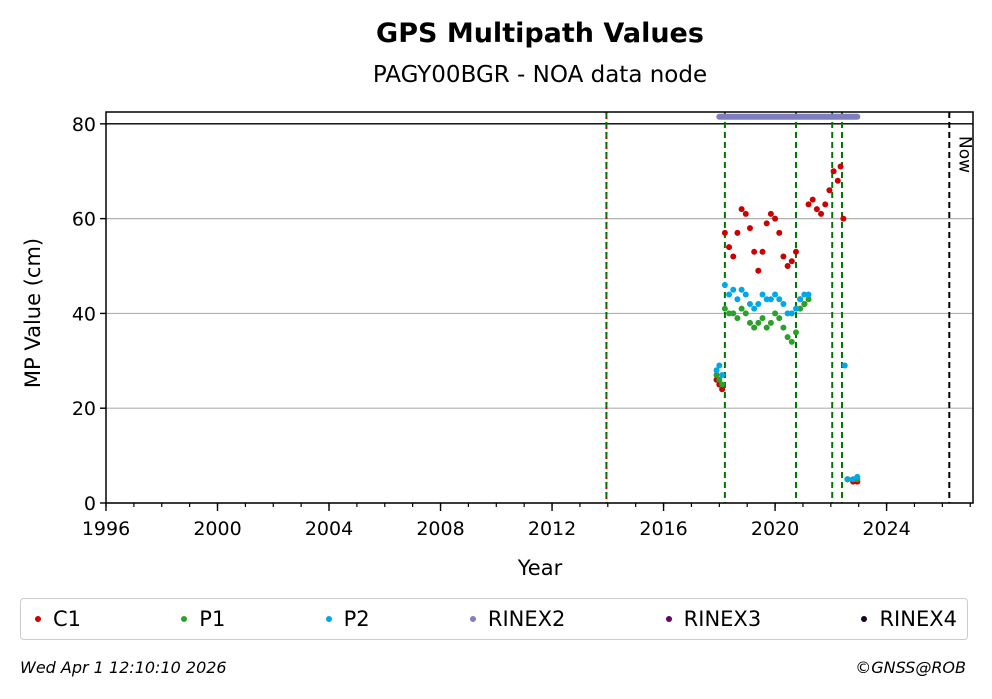  Describe the element at coordinates (90, 504) in the screenshot. I see `y-tick-label: 0` at that location.